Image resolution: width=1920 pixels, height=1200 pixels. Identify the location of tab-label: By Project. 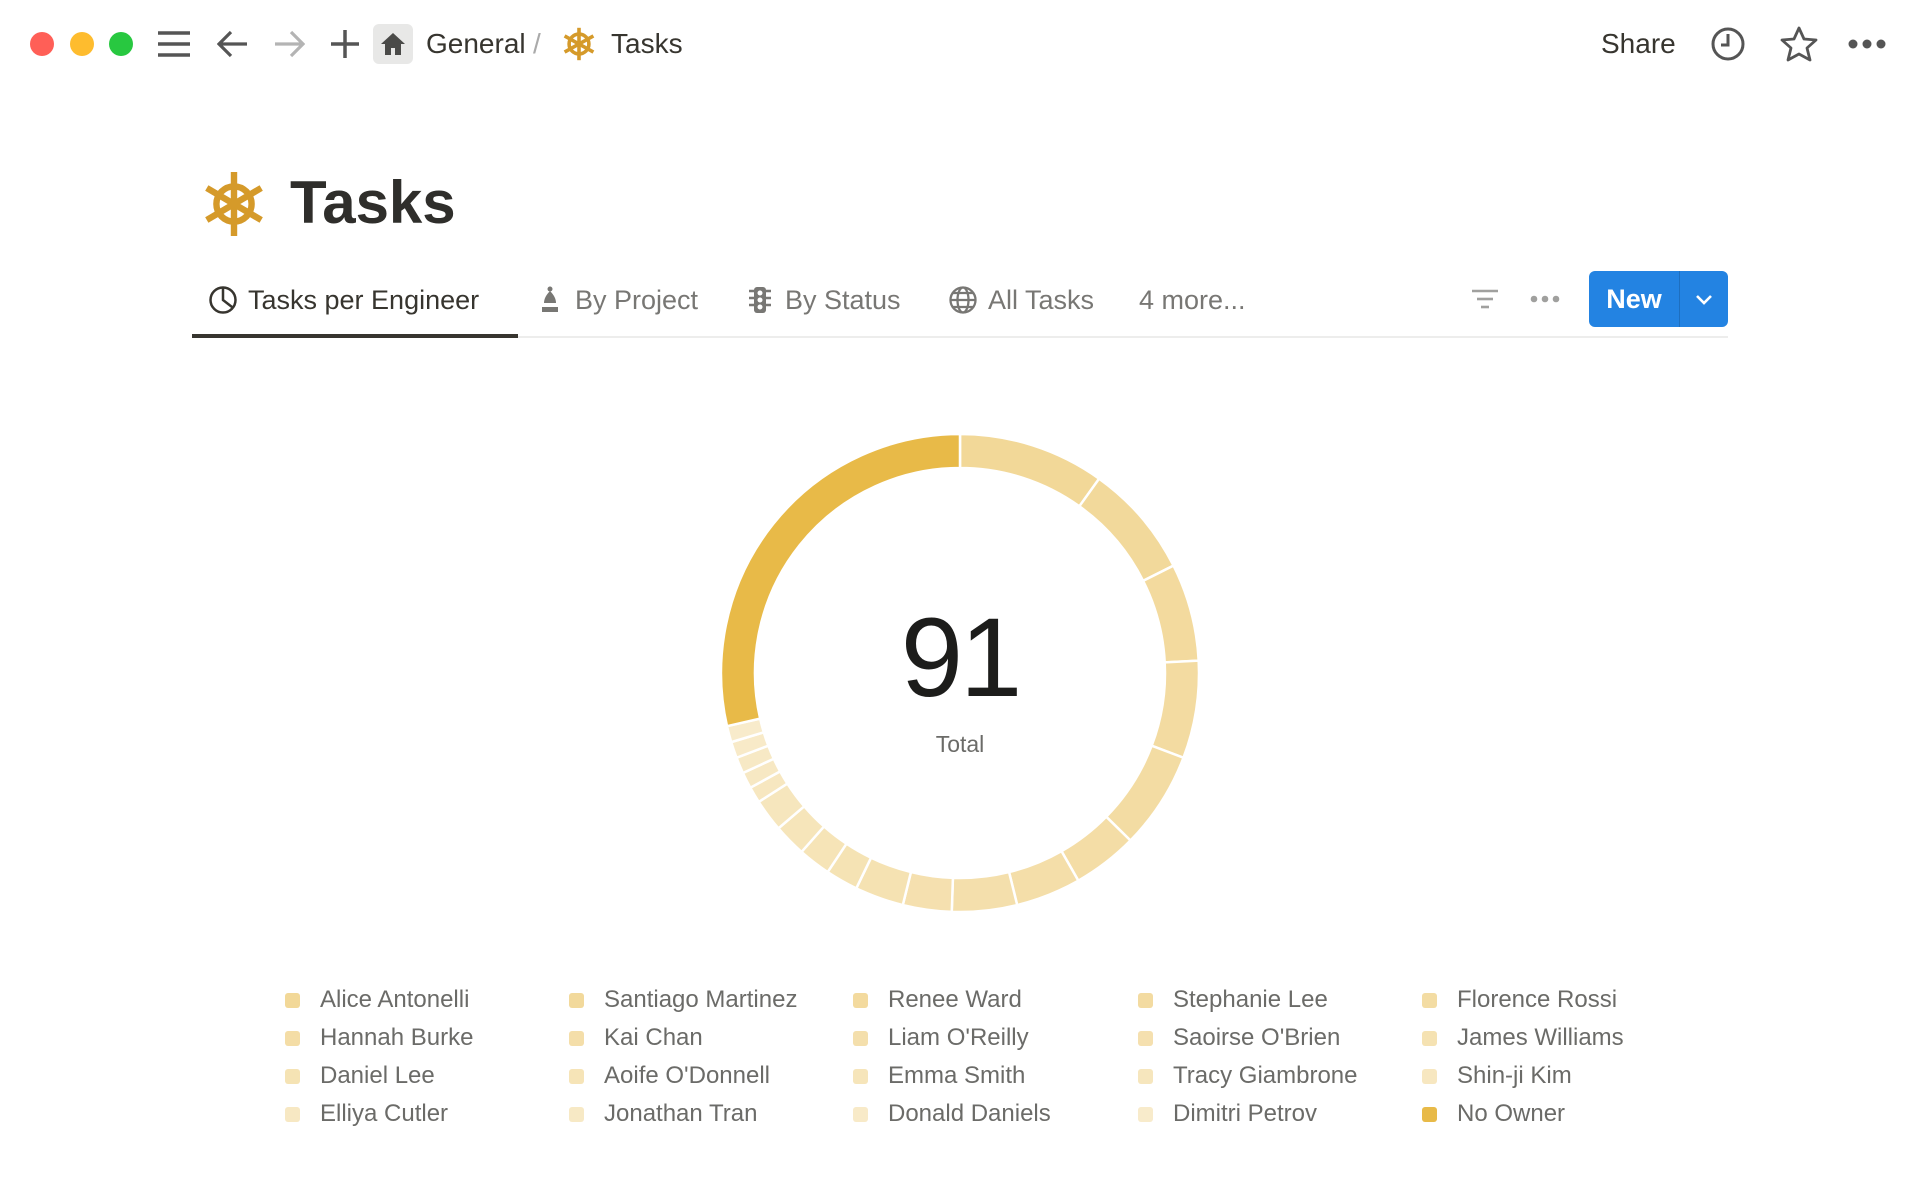
(637, 299).